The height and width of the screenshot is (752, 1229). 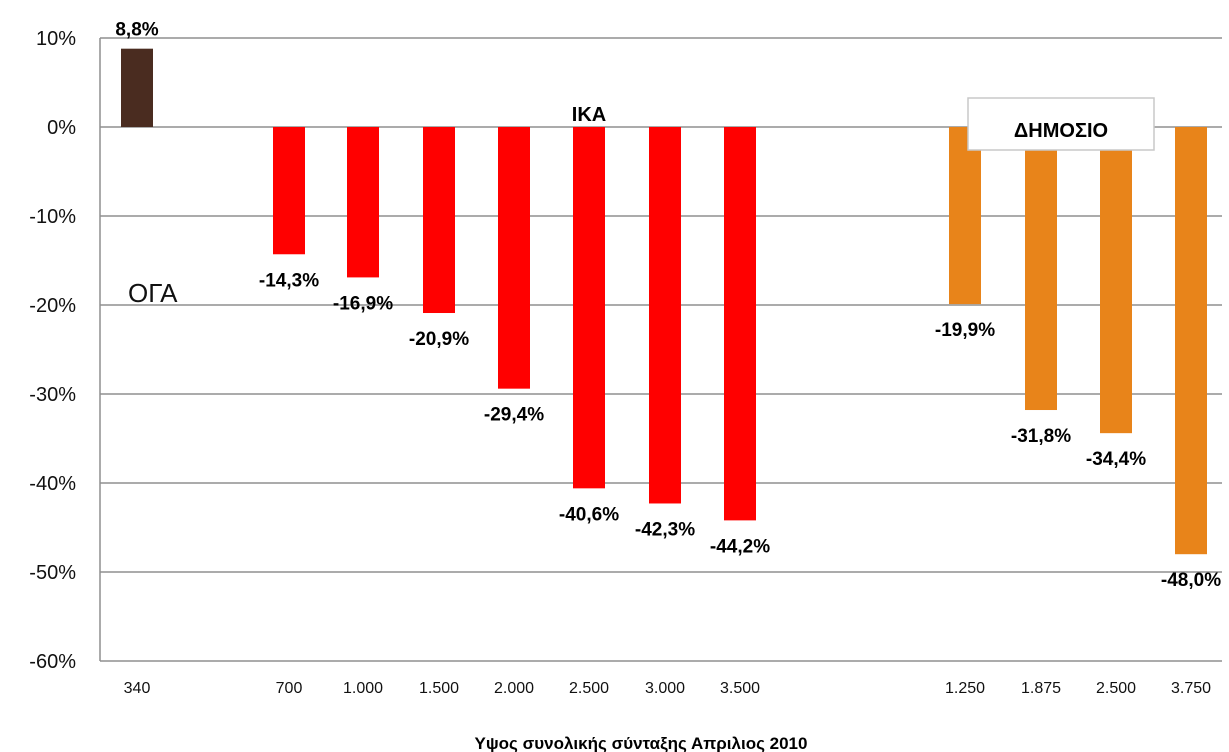 I want to click on y-tick-label: -60%, so click(x=52, y=662).